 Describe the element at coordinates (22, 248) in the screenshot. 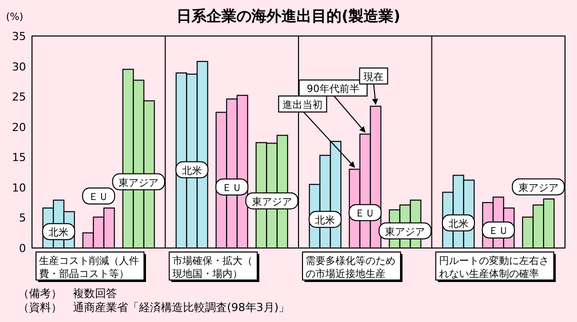

I see `y-tick-label: 0` at that location.